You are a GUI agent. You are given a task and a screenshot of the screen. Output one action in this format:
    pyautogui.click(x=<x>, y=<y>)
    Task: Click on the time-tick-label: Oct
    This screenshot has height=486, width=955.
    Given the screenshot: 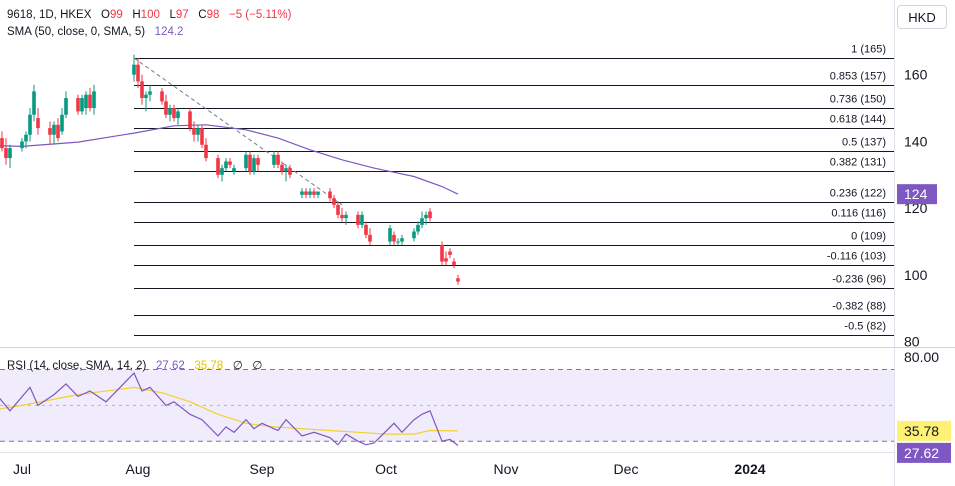 What is the action you would take?
    pyautogui.click(x=386, y=469)
    